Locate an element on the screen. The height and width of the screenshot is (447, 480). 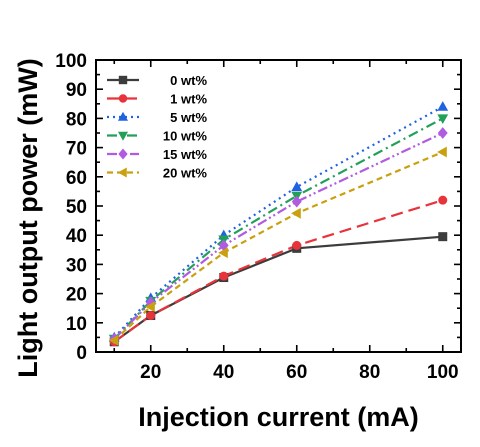
legend-item: 1 wt% is located at coordinates (157, 99).